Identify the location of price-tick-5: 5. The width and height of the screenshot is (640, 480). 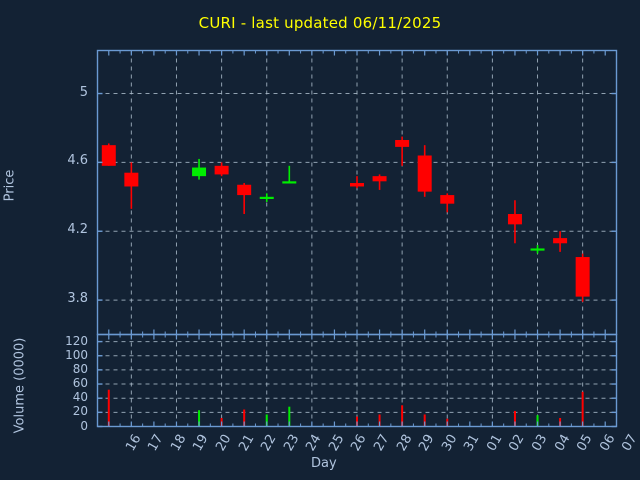
(83, 92).